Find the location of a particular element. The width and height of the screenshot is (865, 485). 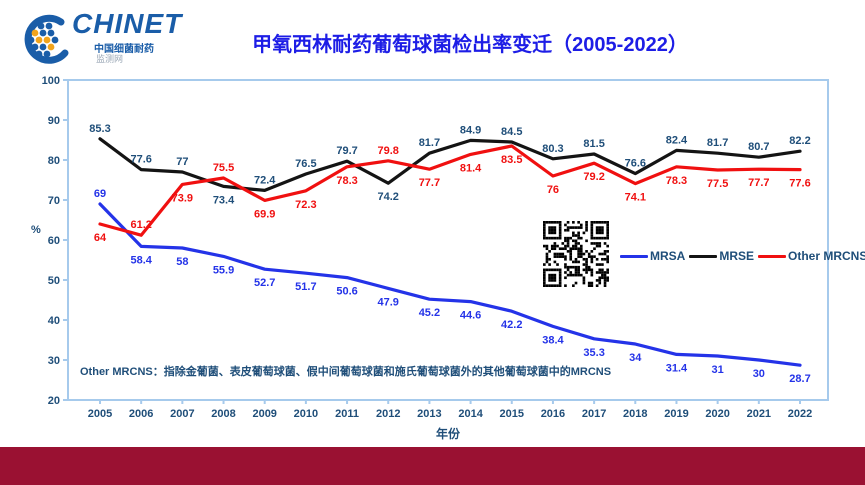

svg-text: 79.8 is located at coordinates (388, 151).